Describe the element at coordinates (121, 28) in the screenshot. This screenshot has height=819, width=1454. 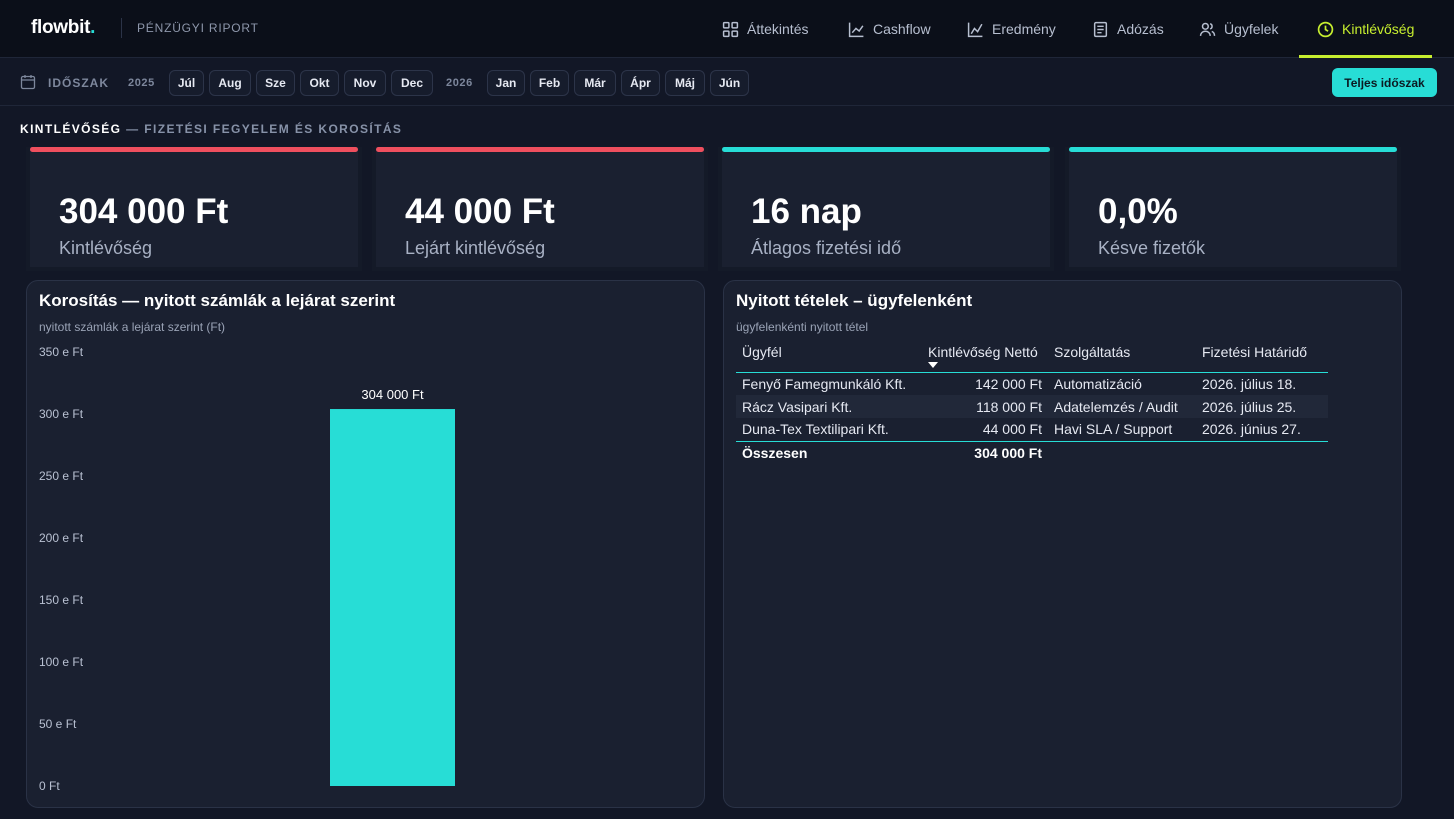
I see `logo-divider` at that location.